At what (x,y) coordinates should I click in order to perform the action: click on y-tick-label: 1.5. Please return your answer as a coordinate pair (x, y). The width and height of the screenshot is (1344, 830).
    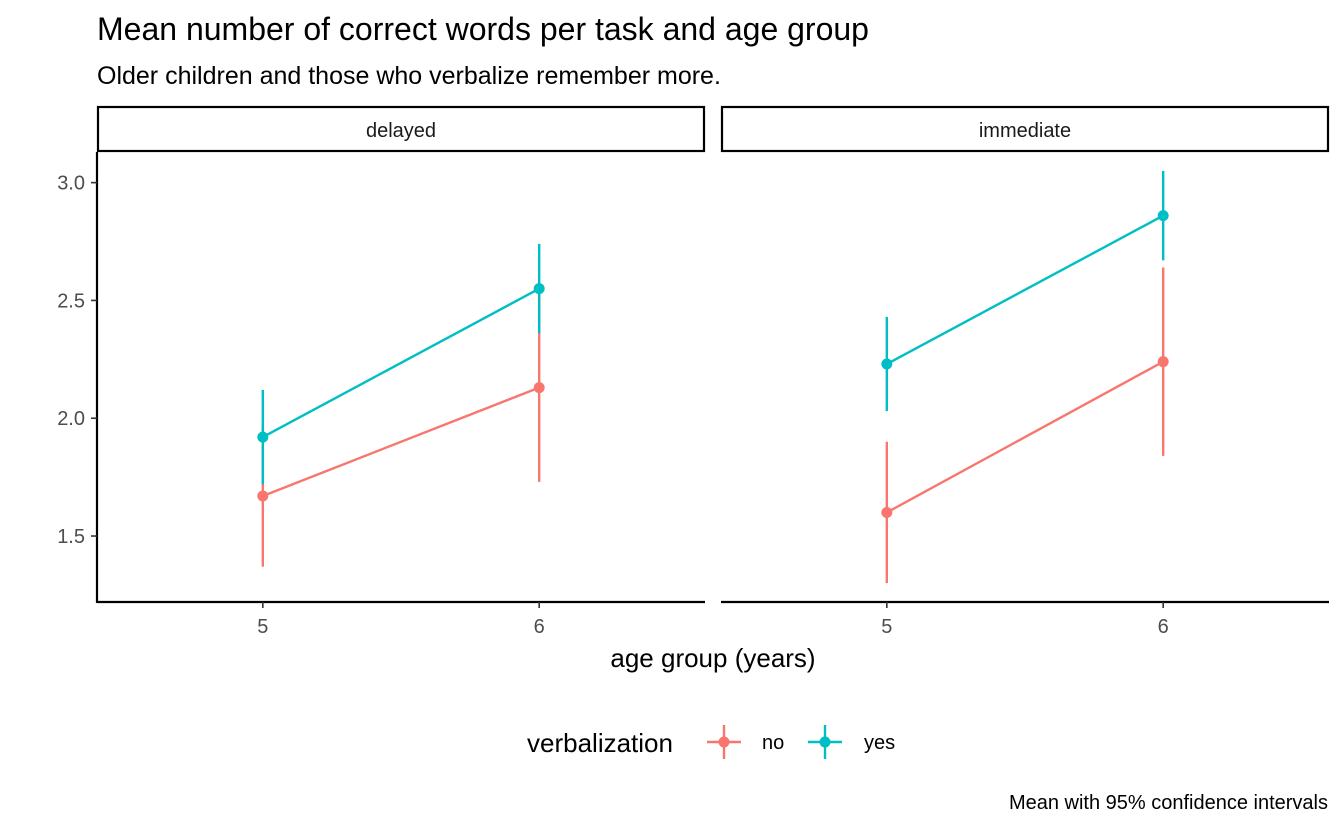
    Looking at the image, I should click on (71, 537).